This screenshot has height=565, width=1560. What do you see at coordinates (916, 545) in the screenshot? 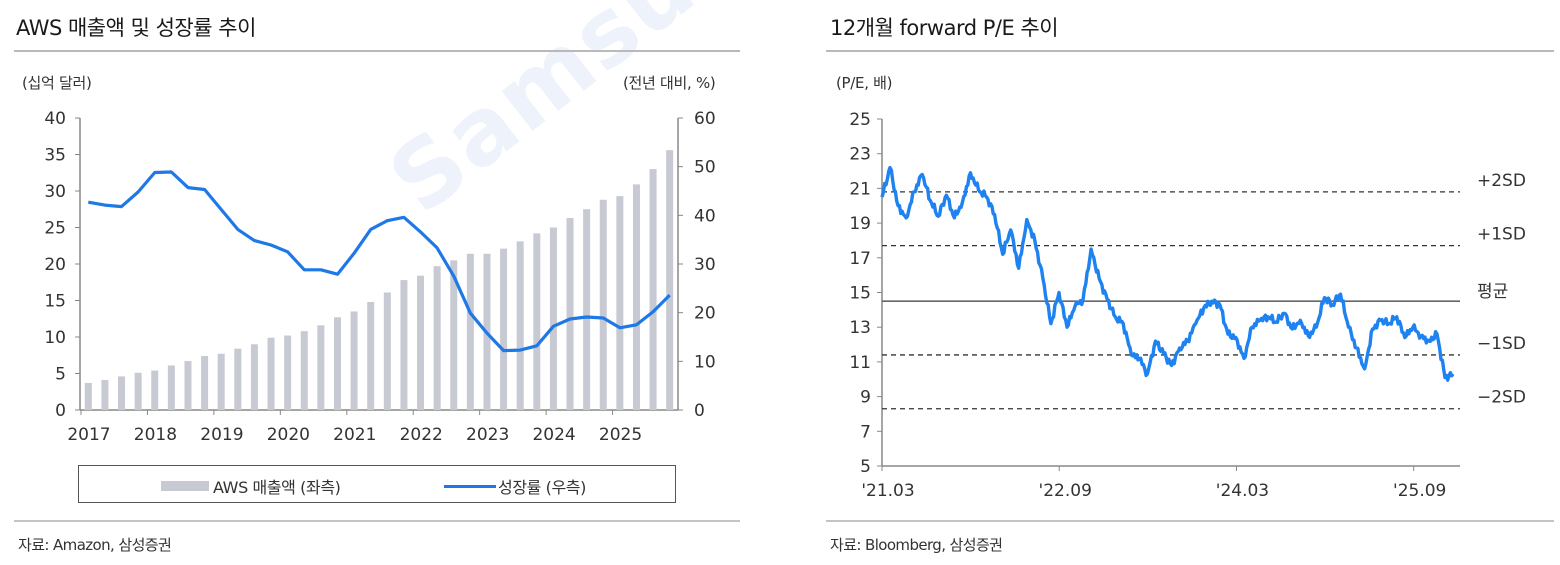
I see `source-note: 자료: Bloomberg, 삼성증권` at bounding box center [916, 545].